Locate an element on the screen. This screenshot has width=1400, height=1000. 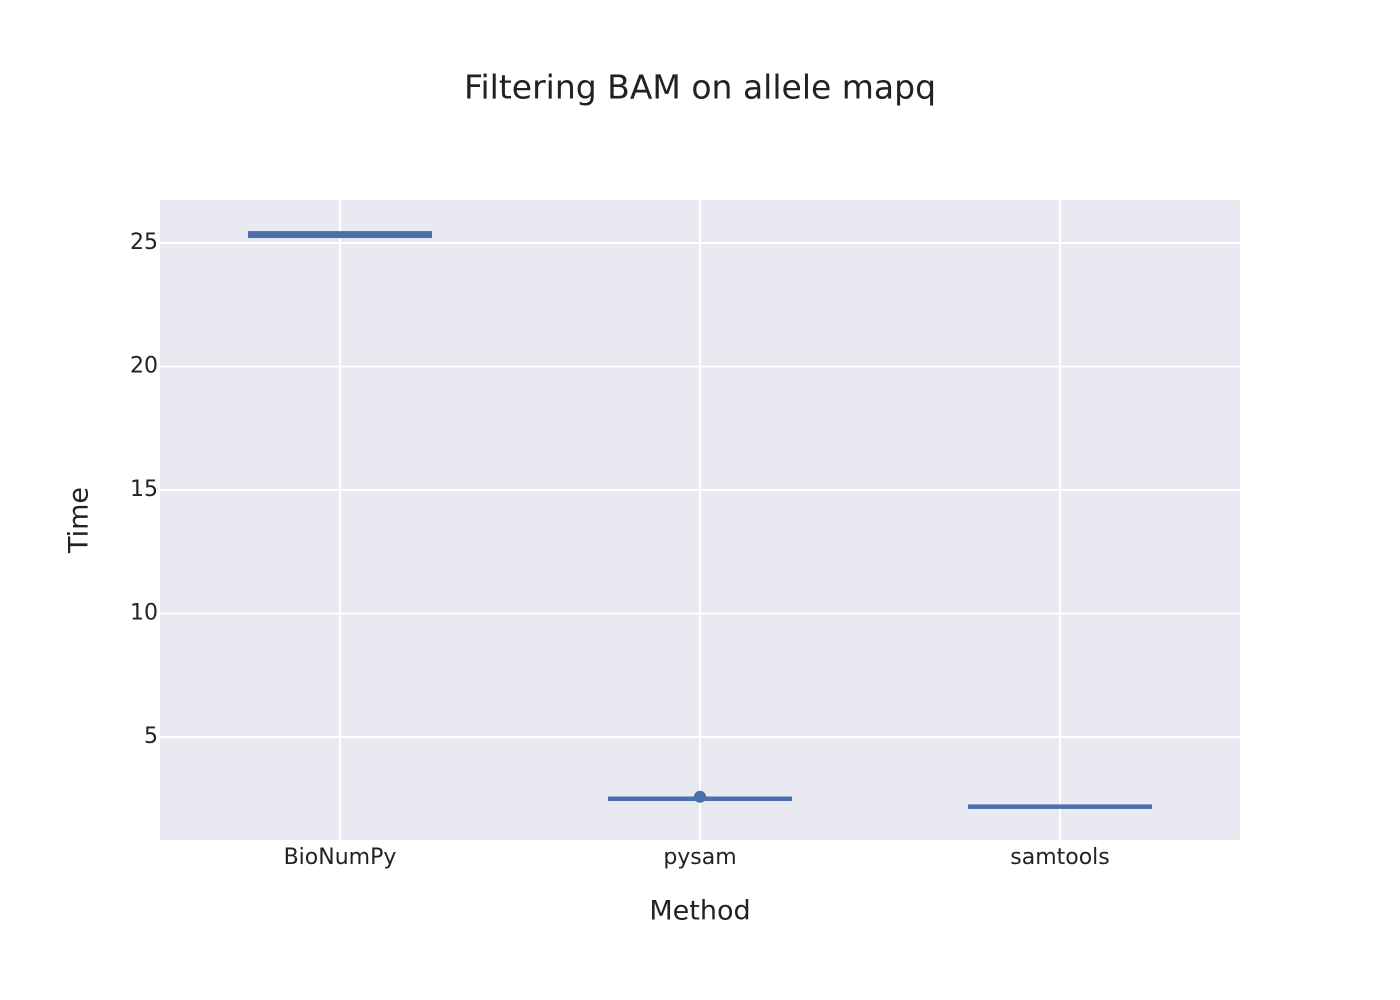
y-axis-title: Time is located at coordinates (79, 520).